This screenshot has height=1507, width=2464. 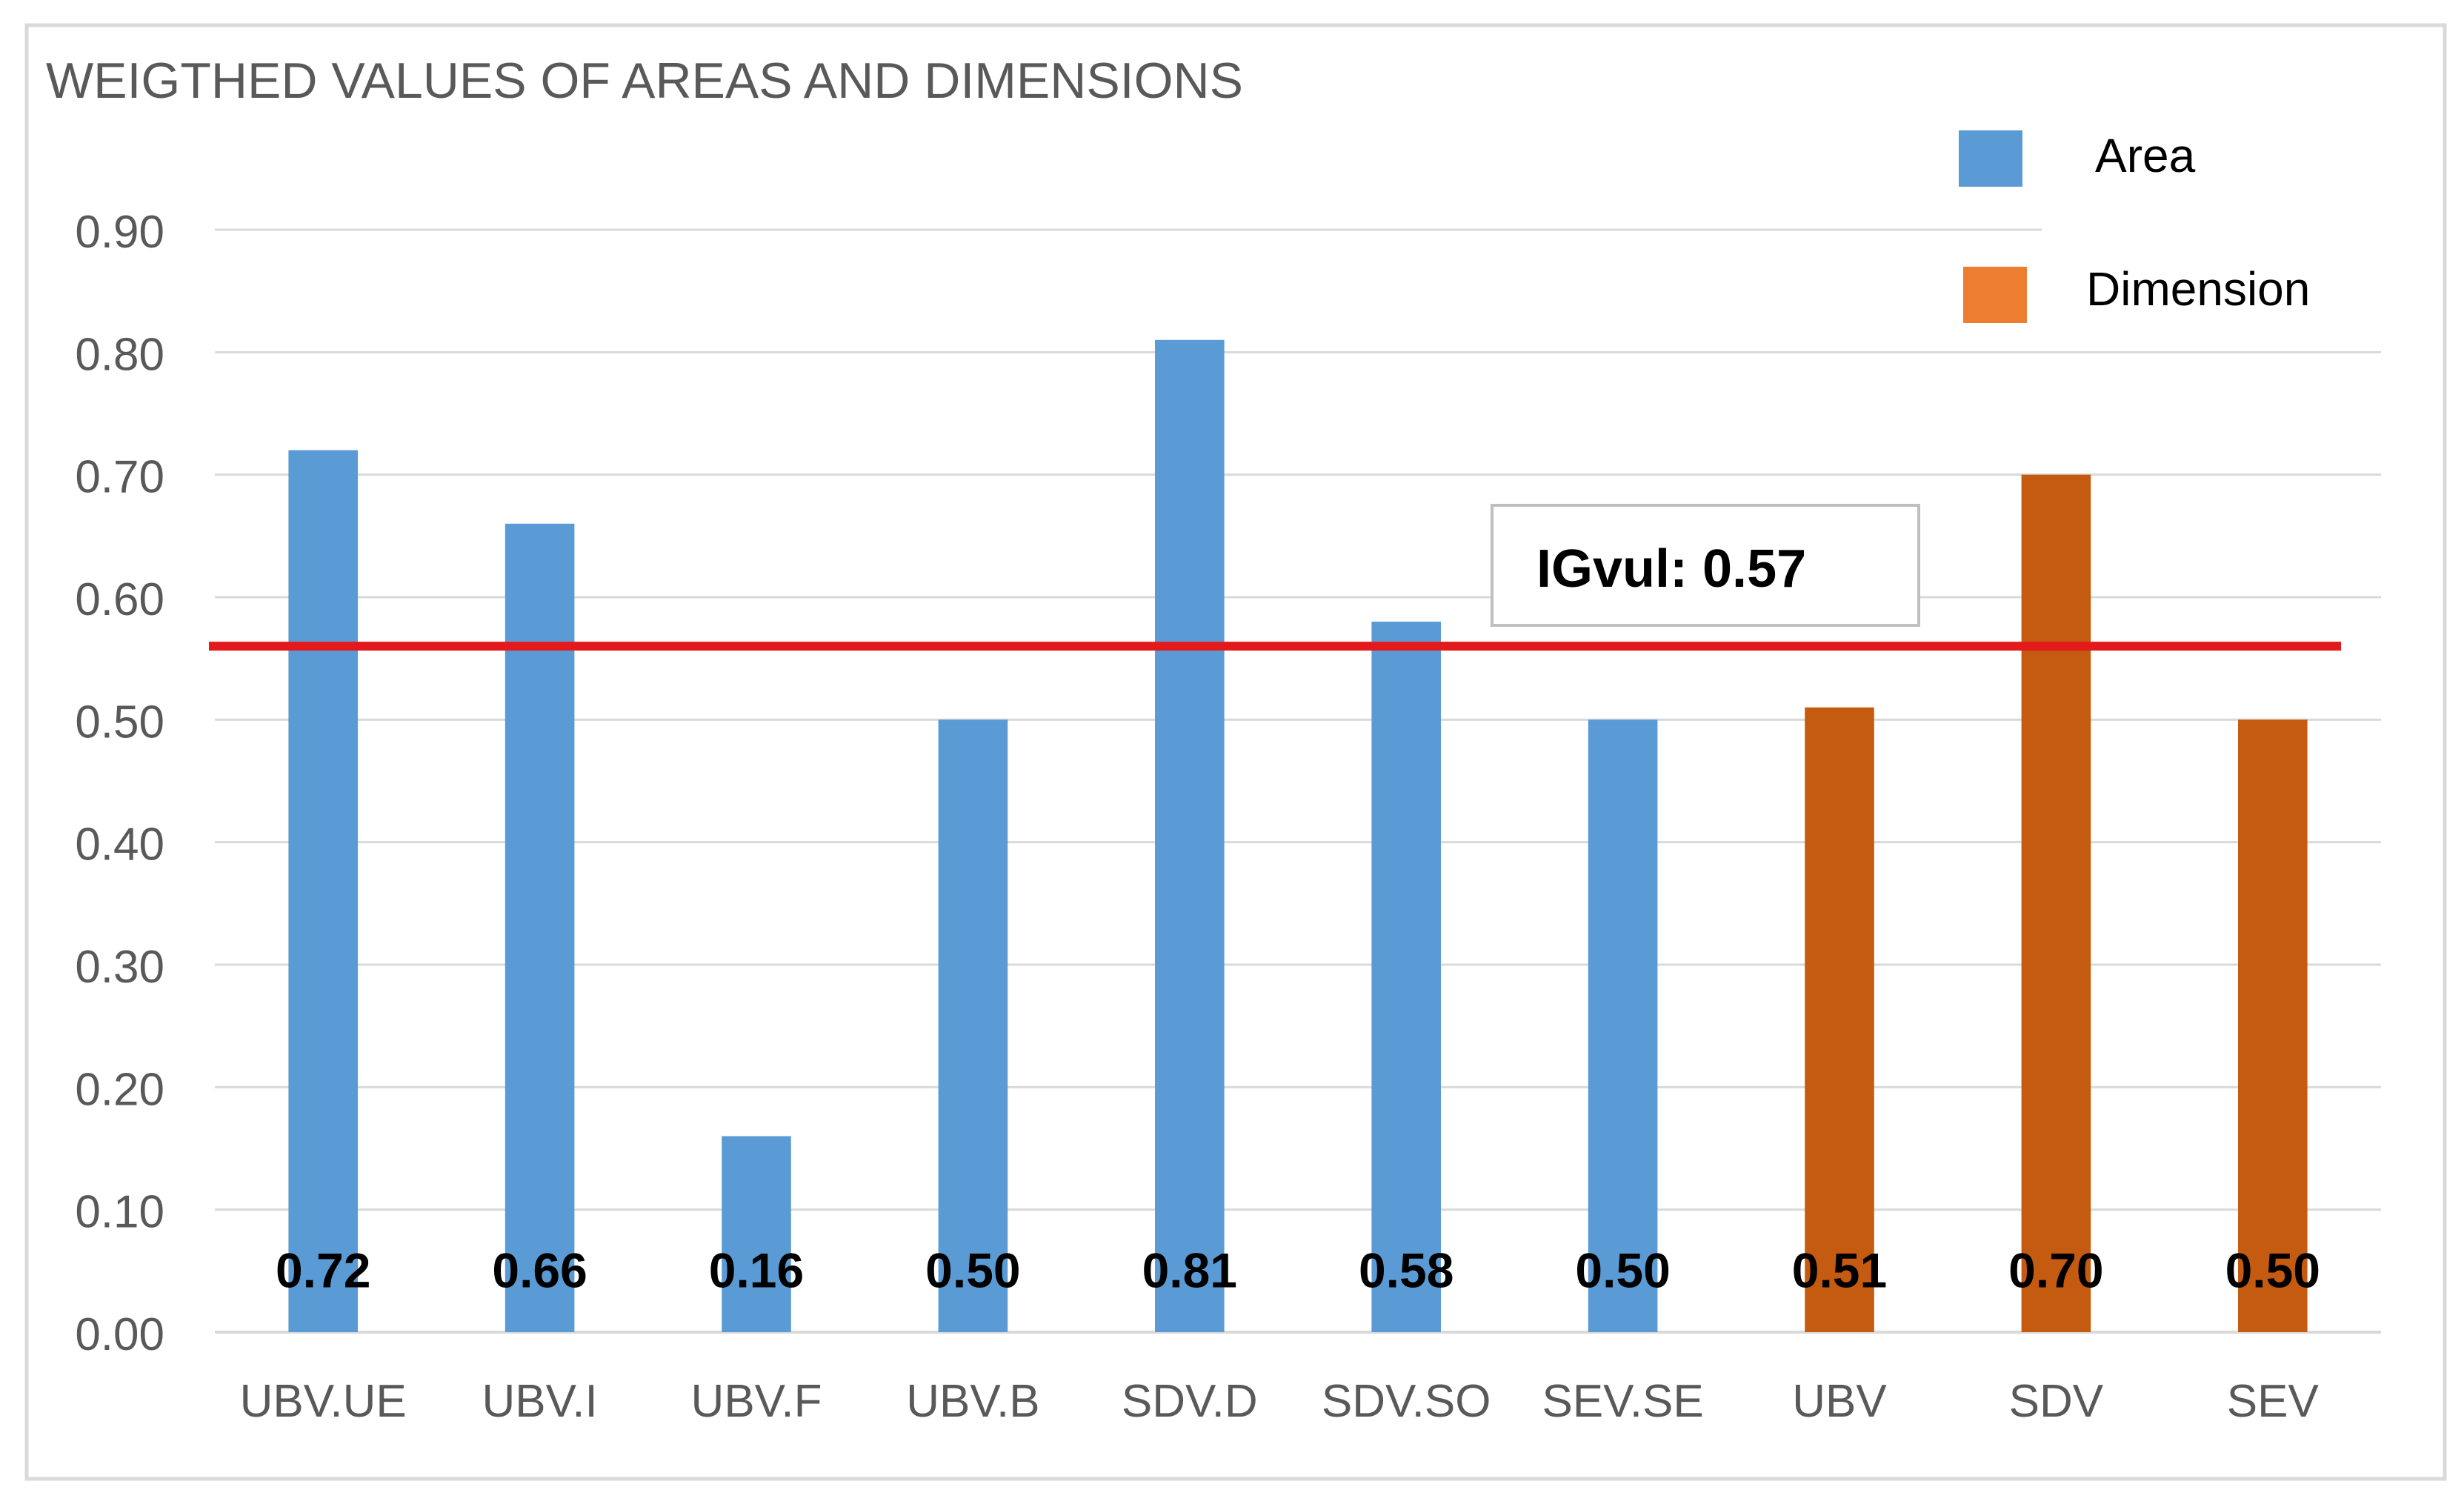 I want to click on y-tick-label: 0.50, so click(x=120, y=722).